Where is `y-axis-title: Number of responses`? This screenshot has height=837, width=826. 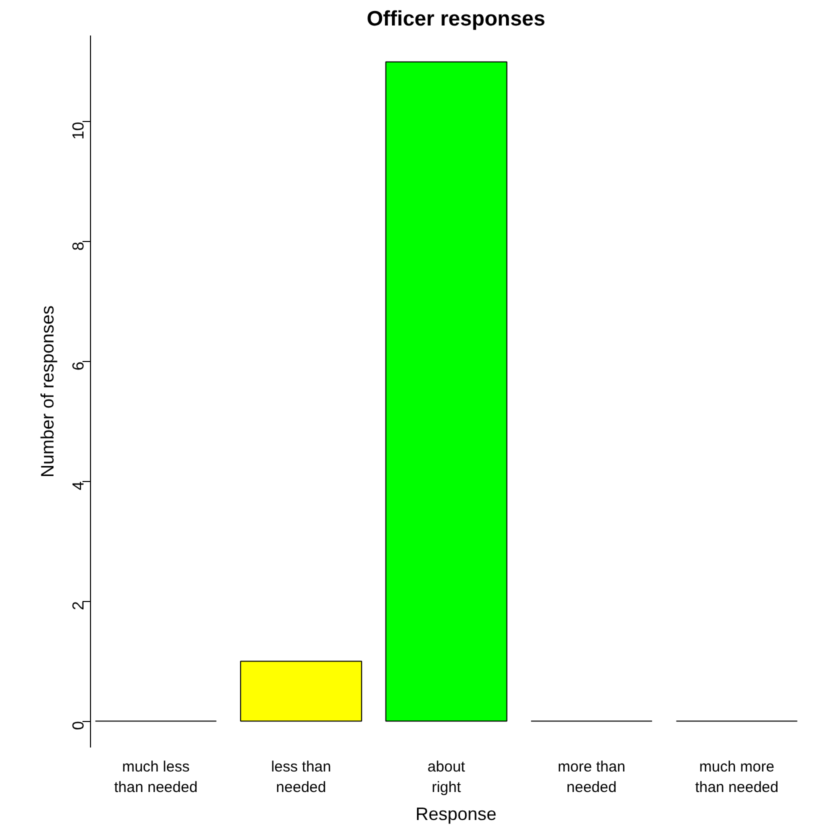 y-axis-title: Number of responses is located at coordinates (48, 391).